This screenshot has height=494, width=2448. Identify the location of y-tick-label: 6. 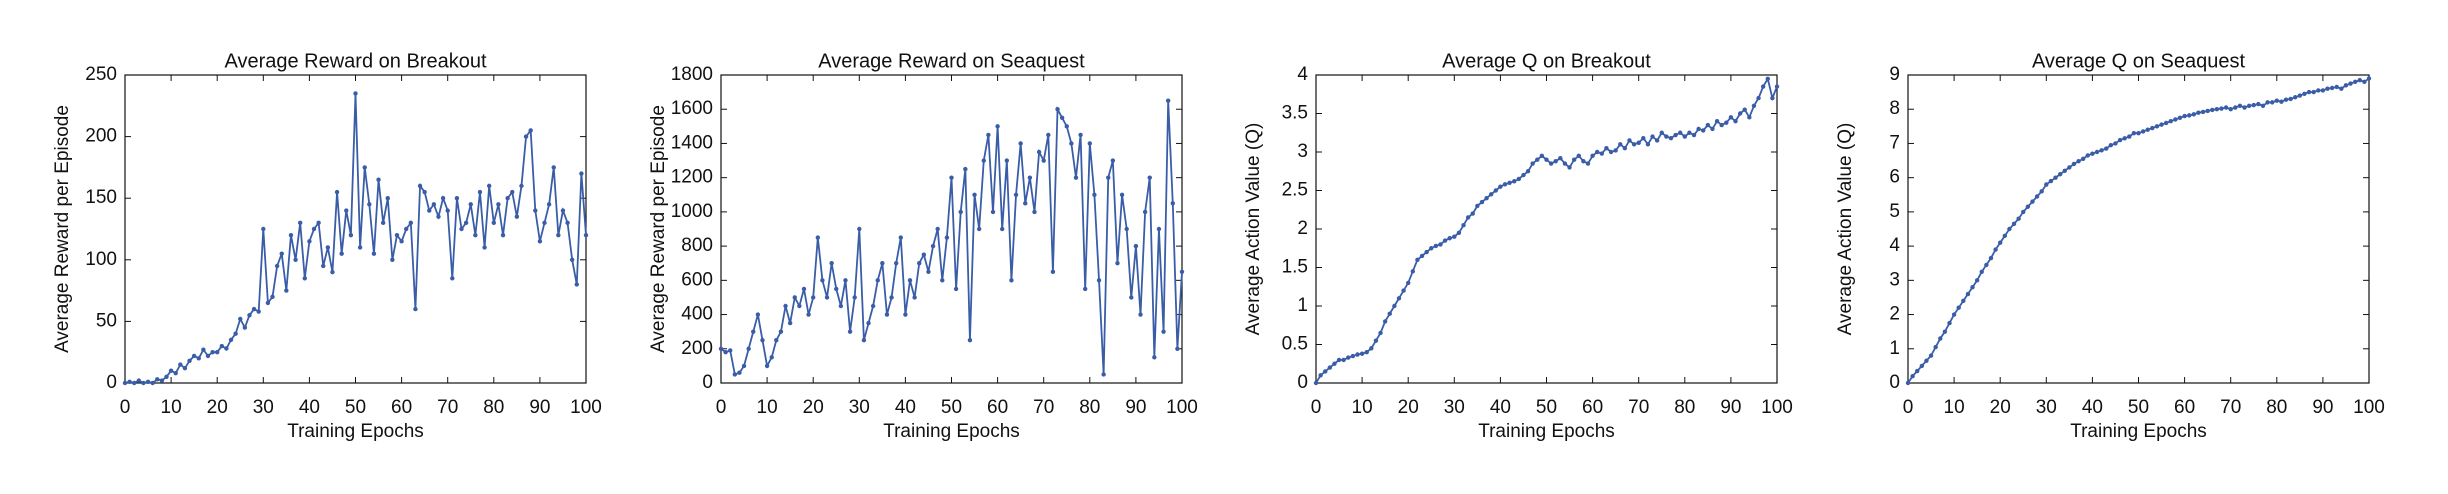
(1894, 177).